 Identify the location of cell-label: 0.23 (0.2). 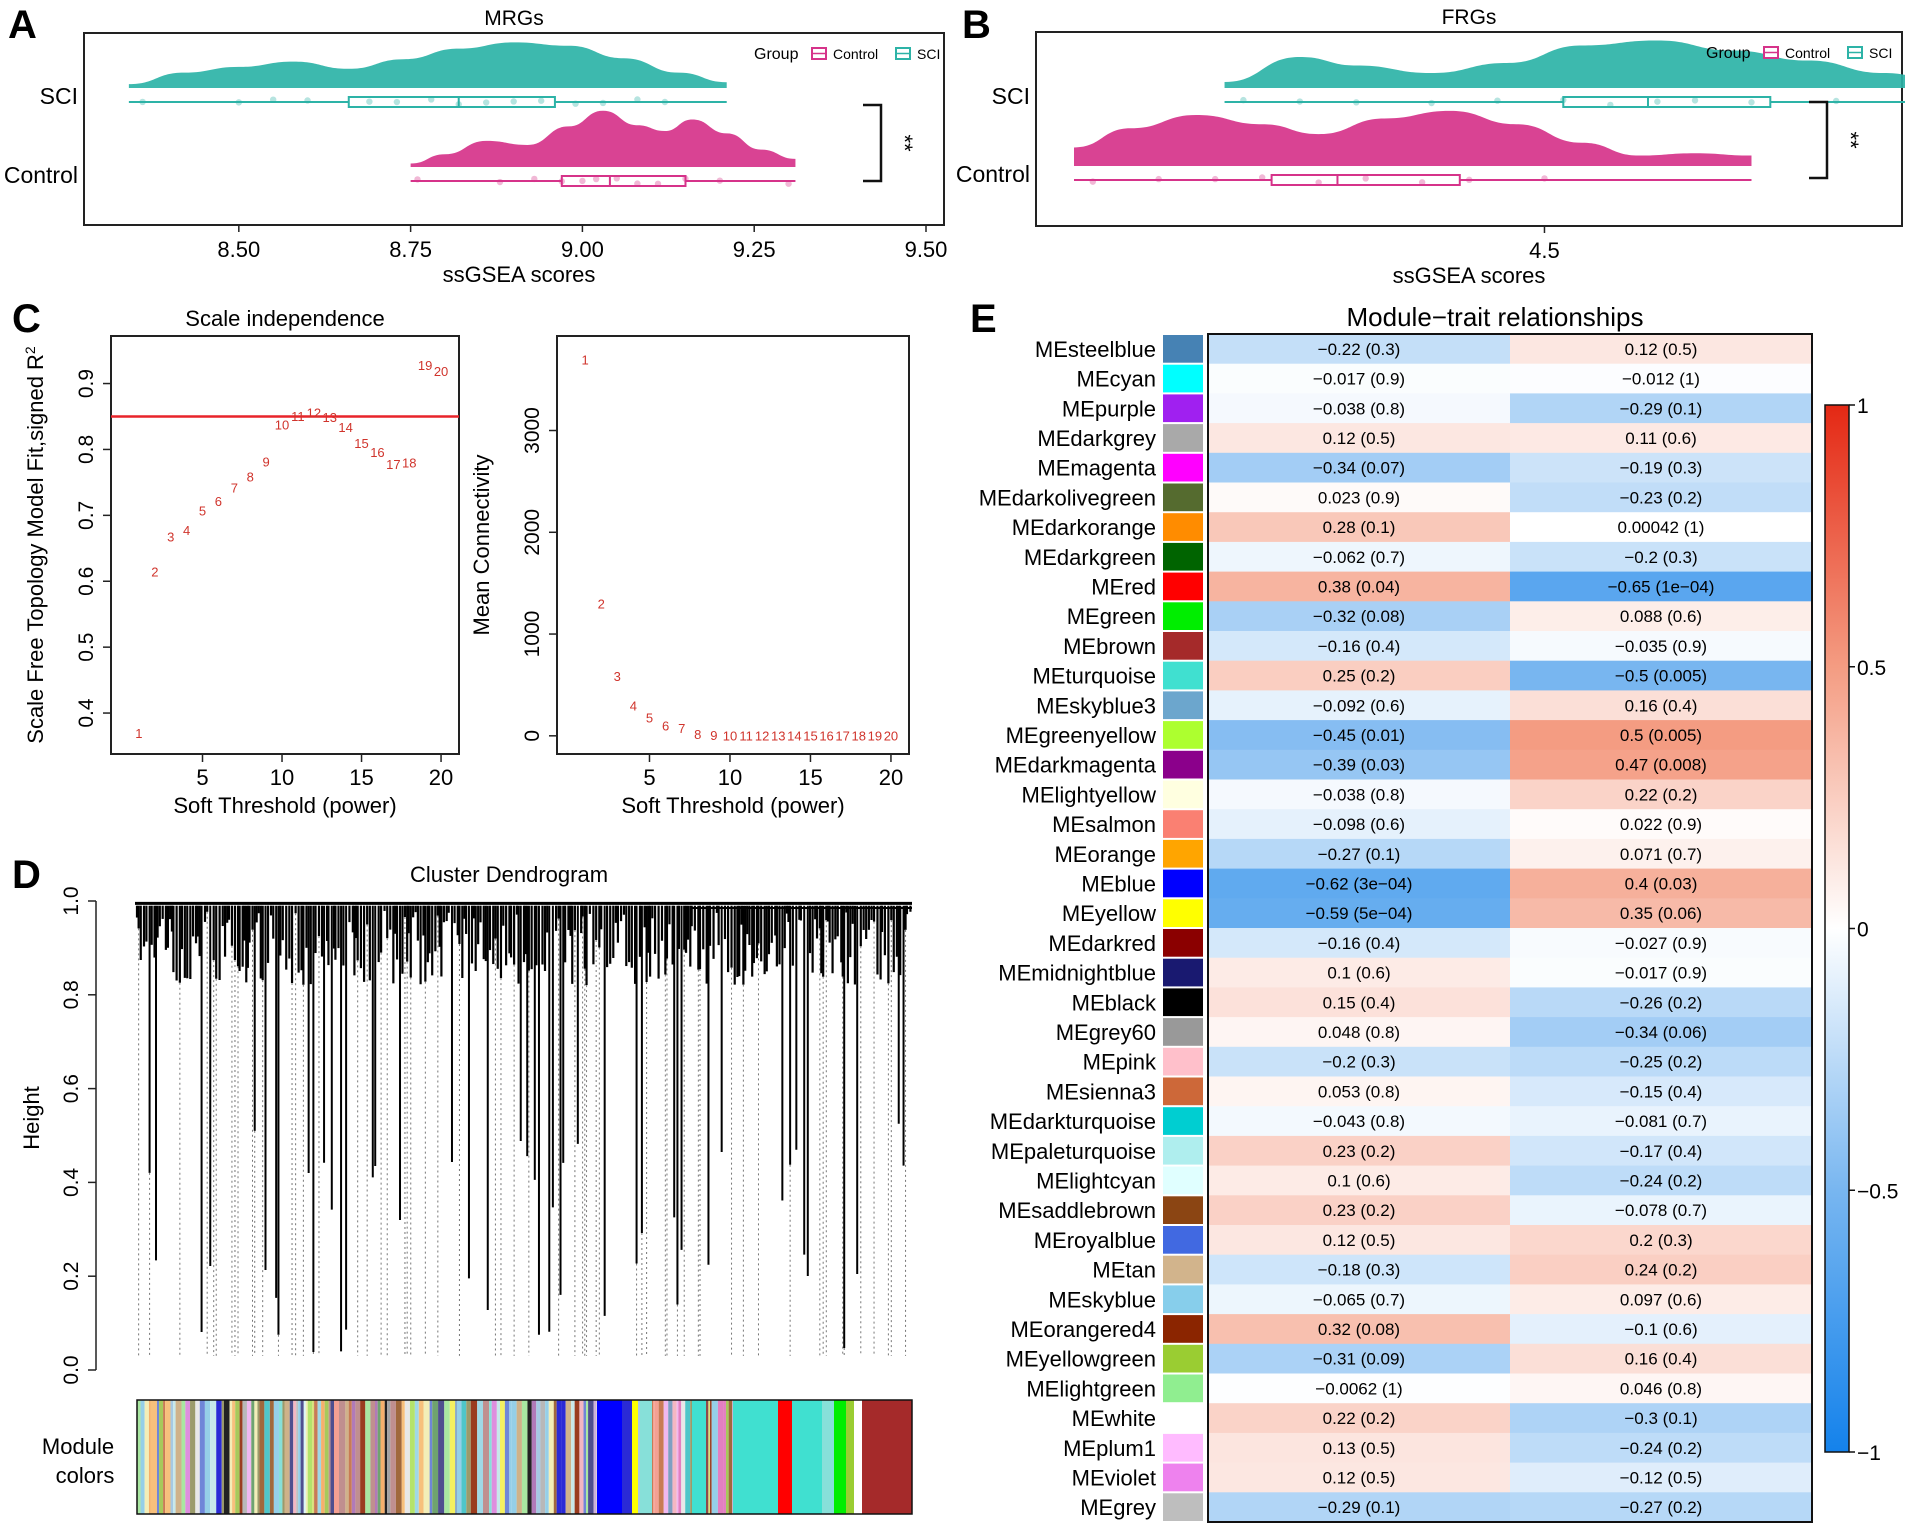
(1359, 1210).